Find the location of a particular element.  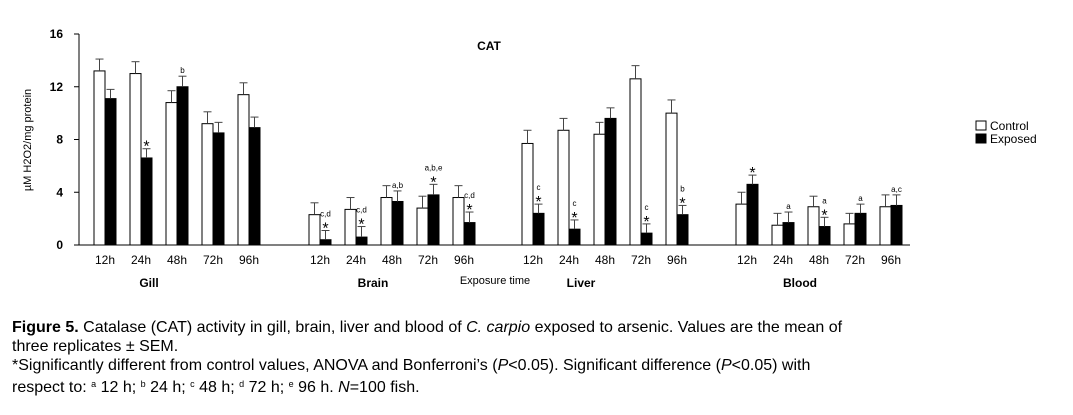

caption-text: =100 fish. is located at coordinates (384, 387).